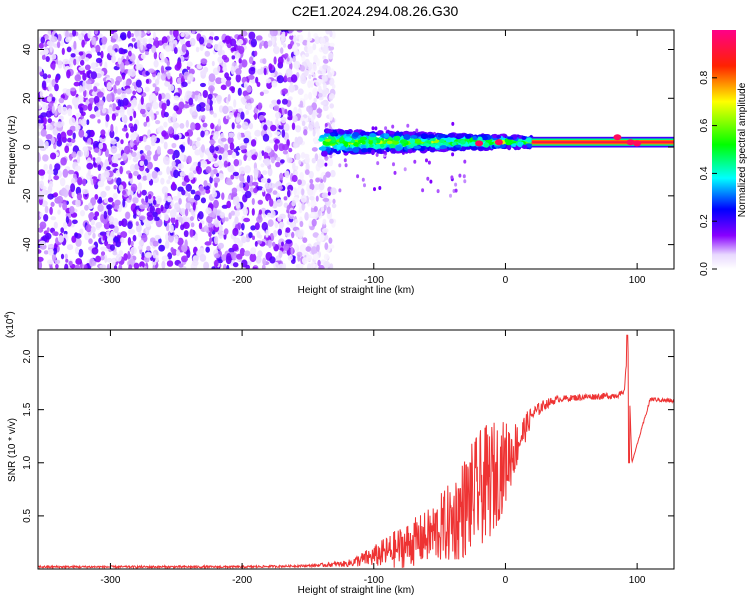 This screenshot has height=600, width=750. Describe the element at coordinates (374, 580) in the screenshot. I see `x-tick-label: -100` at that location.